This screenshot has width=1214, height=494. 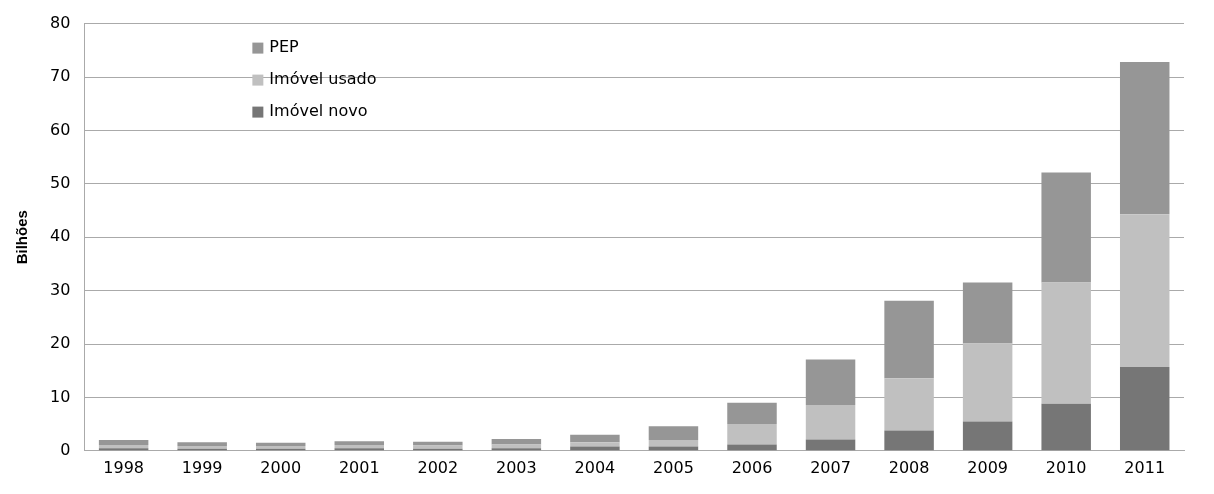 What do you see at coordinates (22, 237) in the screenshot?
I see `y-axis-title: Bilhões` at bounding box center [22, 237].